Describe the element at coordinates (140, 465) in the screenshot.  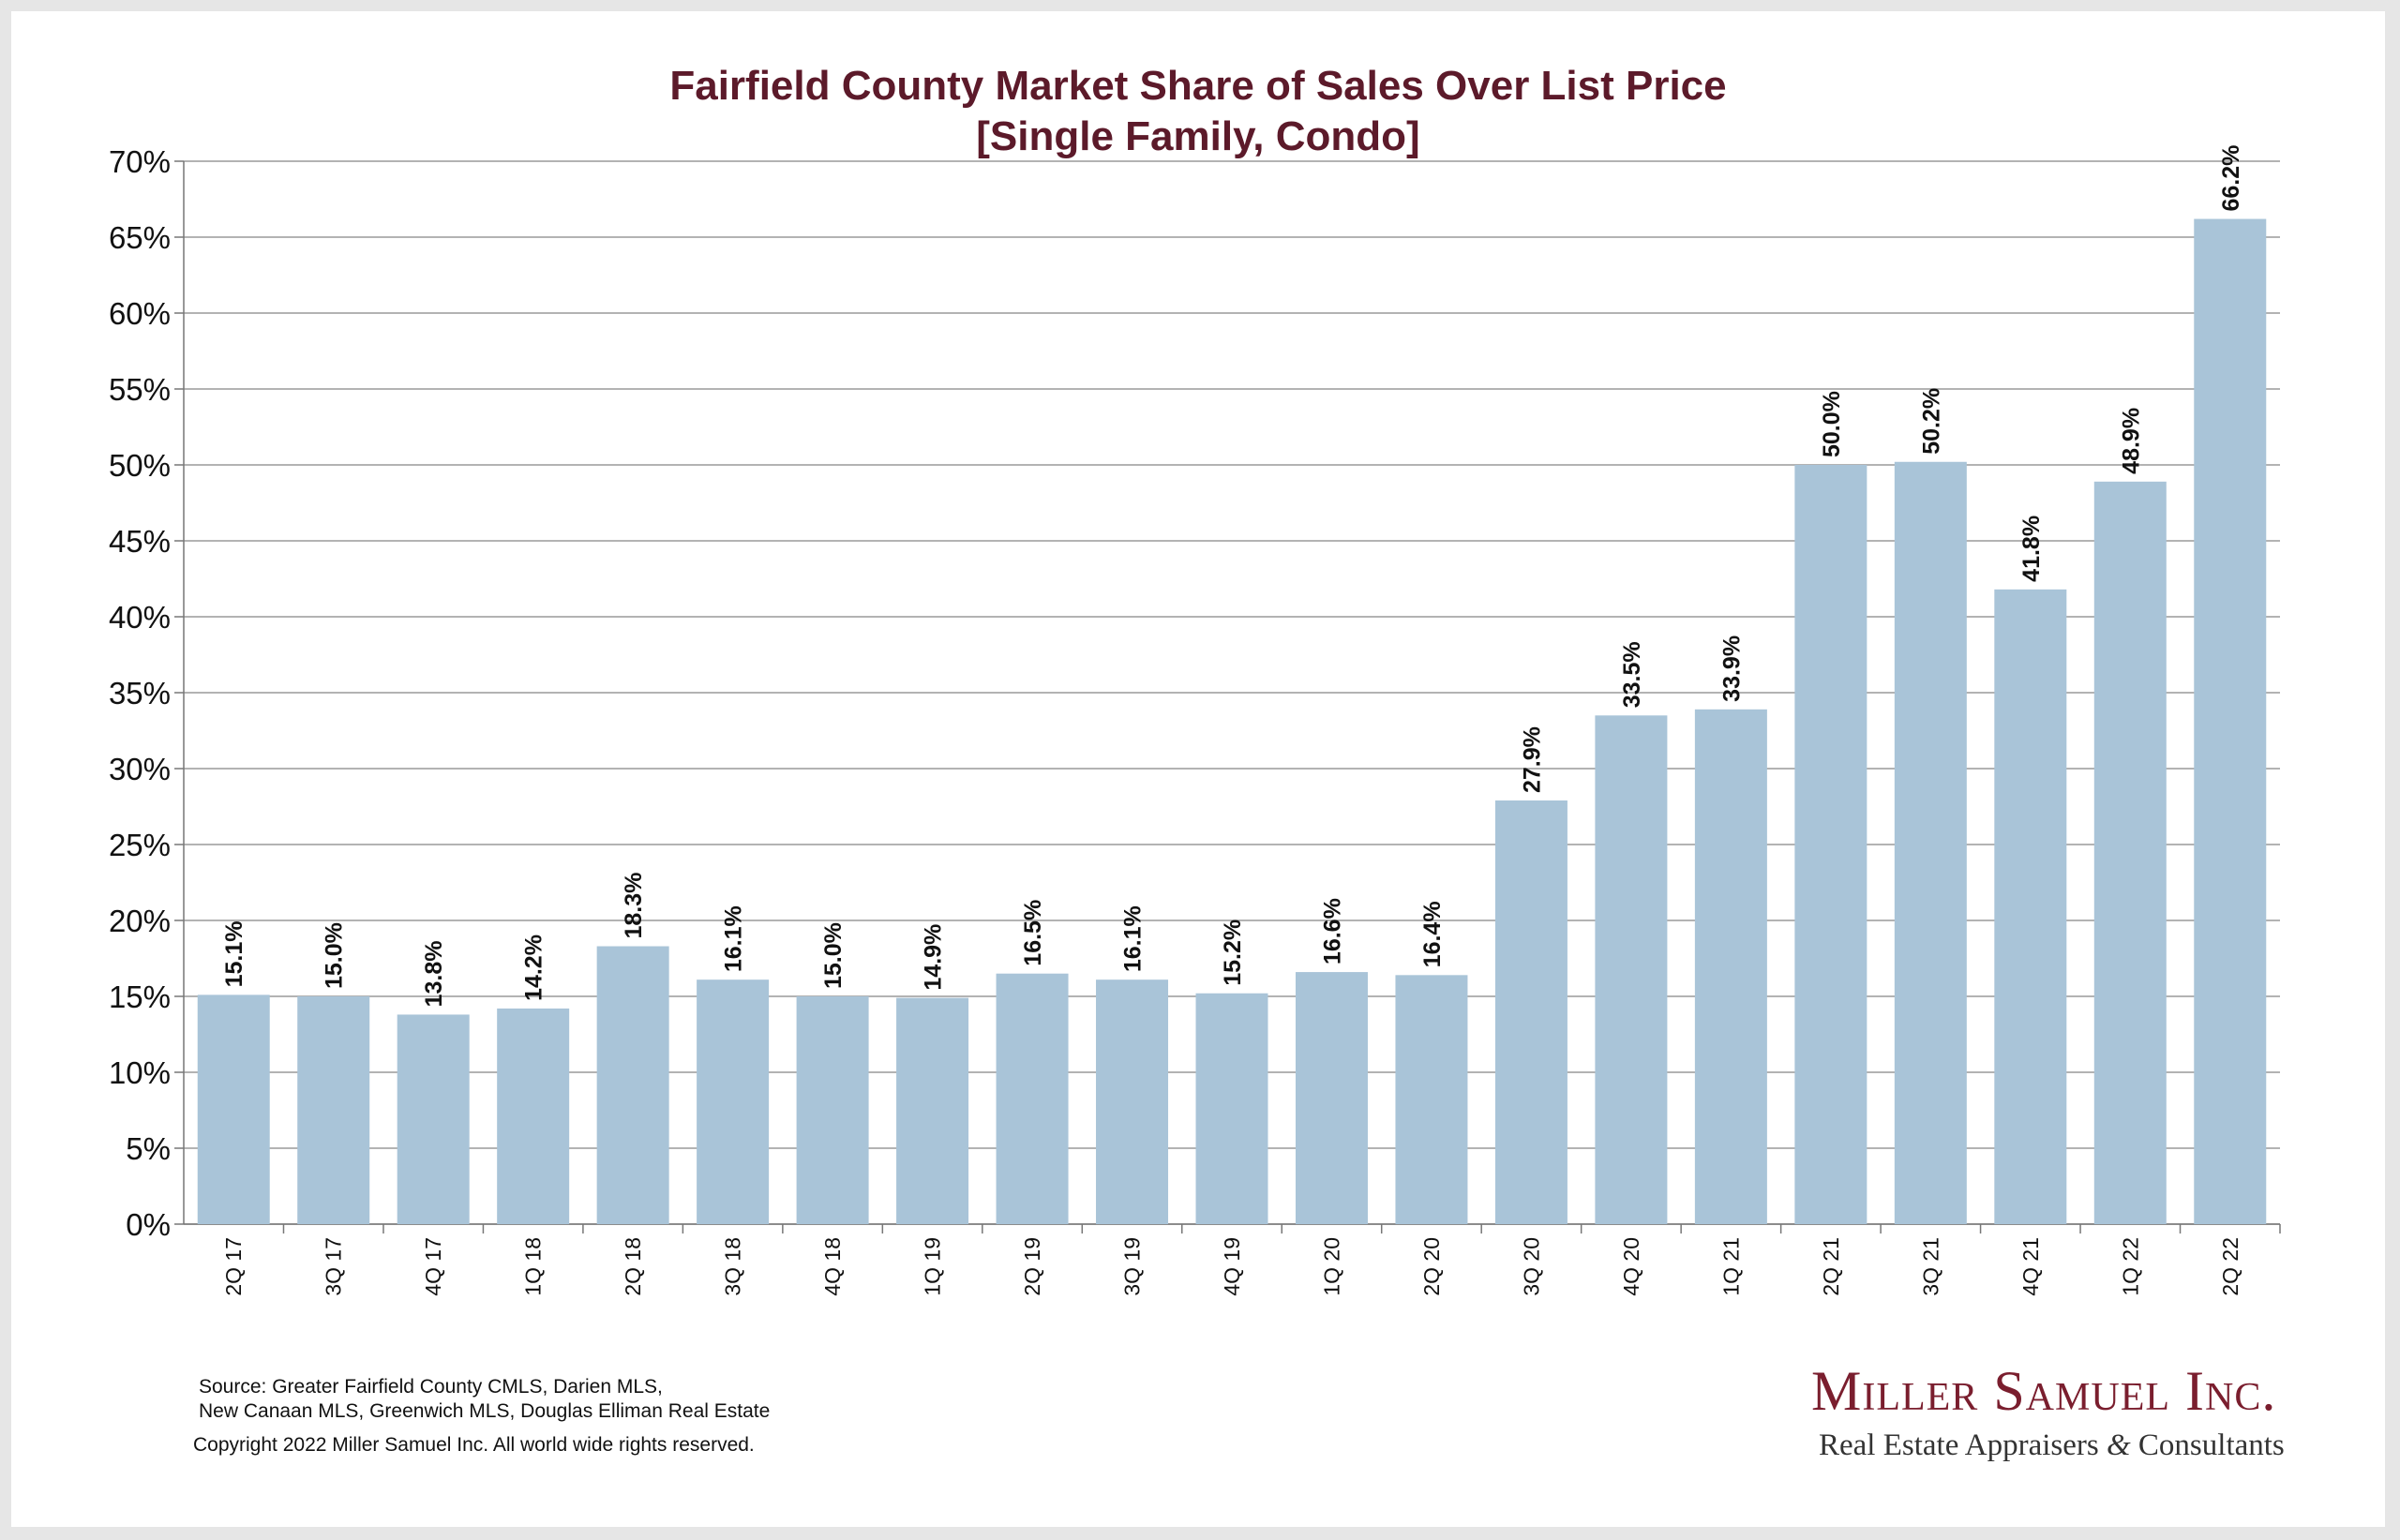
I see `y-tick-label: 50%` at that location.